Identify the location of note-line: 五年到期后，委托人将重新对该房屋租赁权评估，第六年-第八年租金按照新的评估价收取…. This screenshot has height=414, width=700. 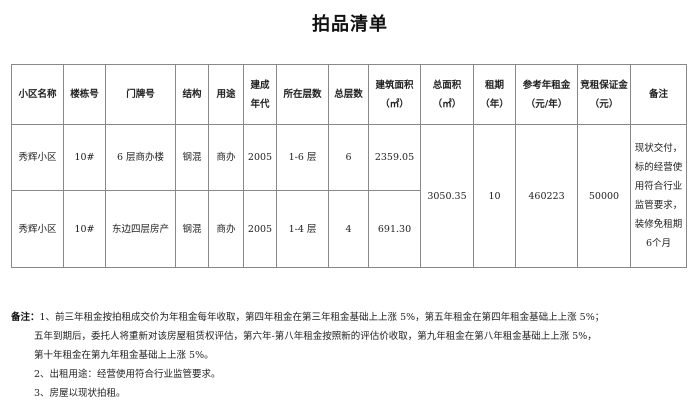
(315, 336).